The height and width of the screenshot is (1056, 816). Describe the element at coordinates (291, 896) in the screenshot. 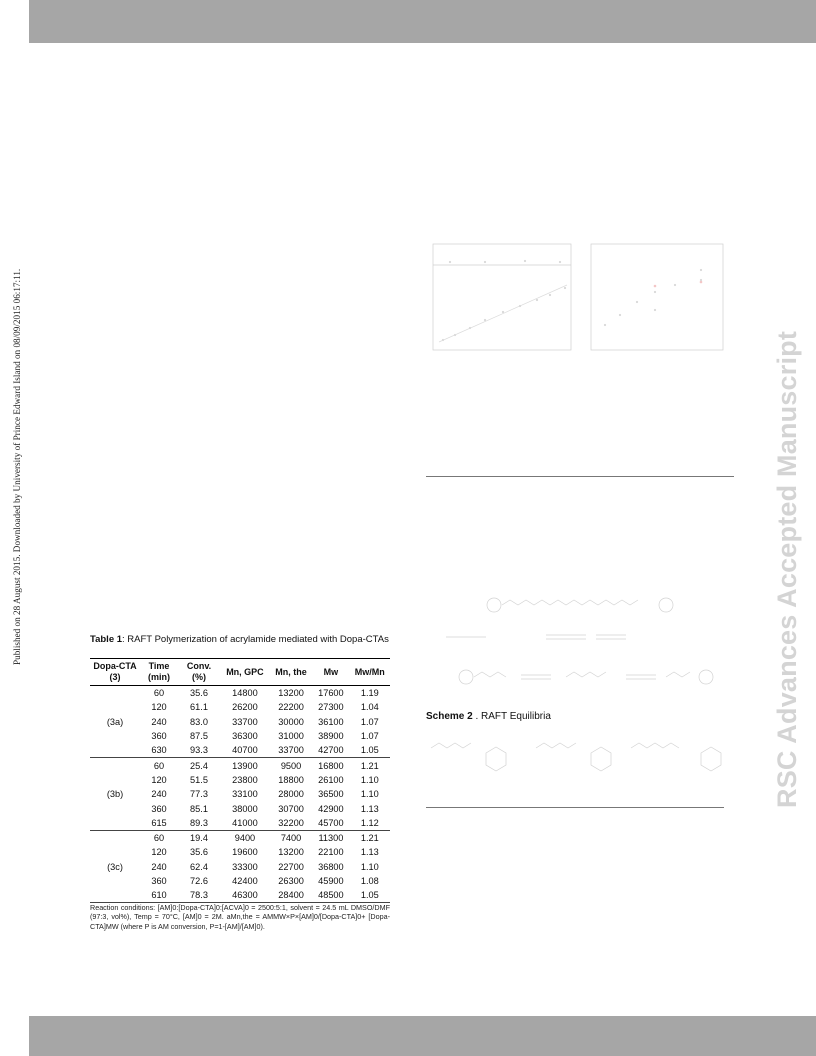

I see `table-cell: 28400` at that location.